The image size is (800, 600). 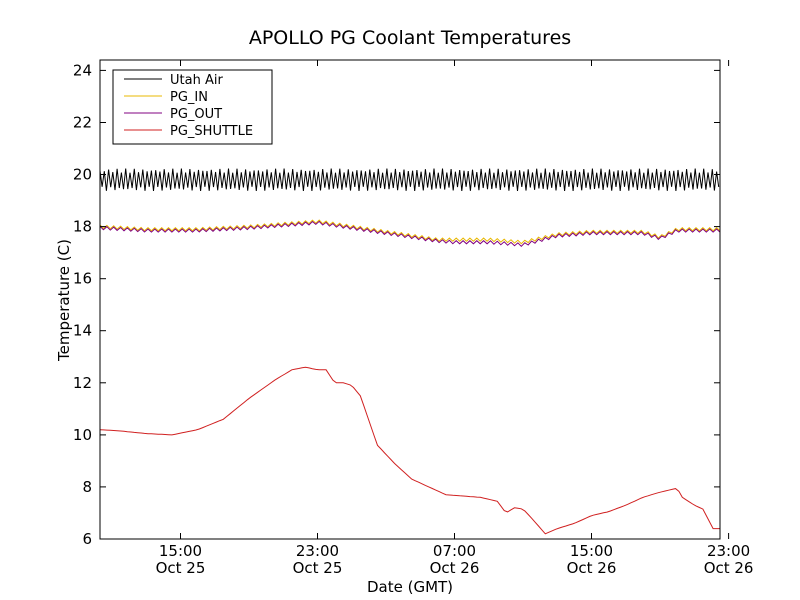 What do you see at coordinates (196, 80) in the screenshot?
I see `legend-label-utah-air: Utah Air` at bounding box center [196, 80].